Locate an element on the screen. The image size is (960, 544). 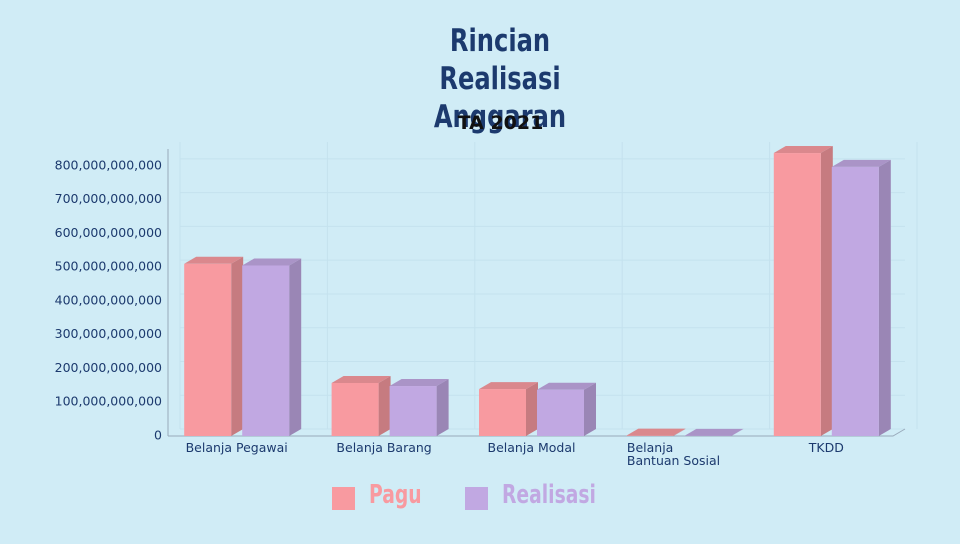
x-tick-label: Belanja Modal is located at coordinates (531, 447).